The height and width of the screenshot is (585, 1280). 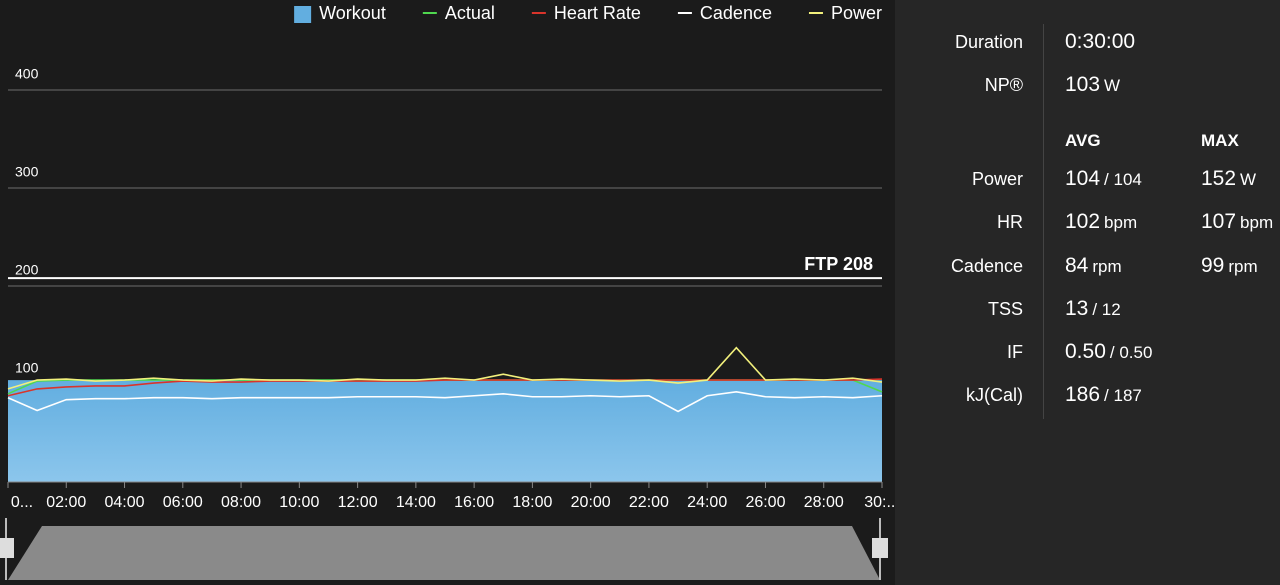 I want to click on stat-value: 186/ 187, so click(x=1103, y=395).